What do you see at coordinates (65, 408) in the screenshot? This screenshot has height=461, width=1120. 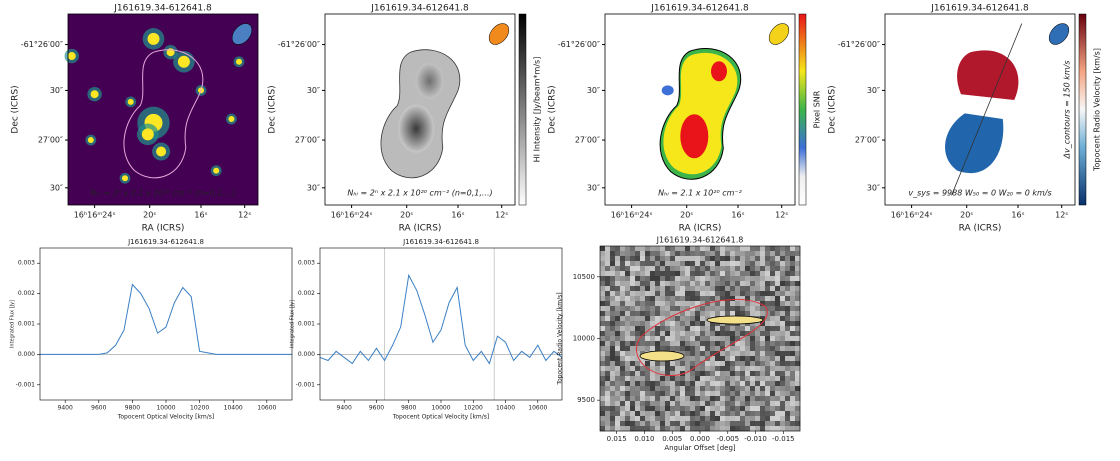 I see `x-tick-label: 9400` at bounding box center [65, 408].